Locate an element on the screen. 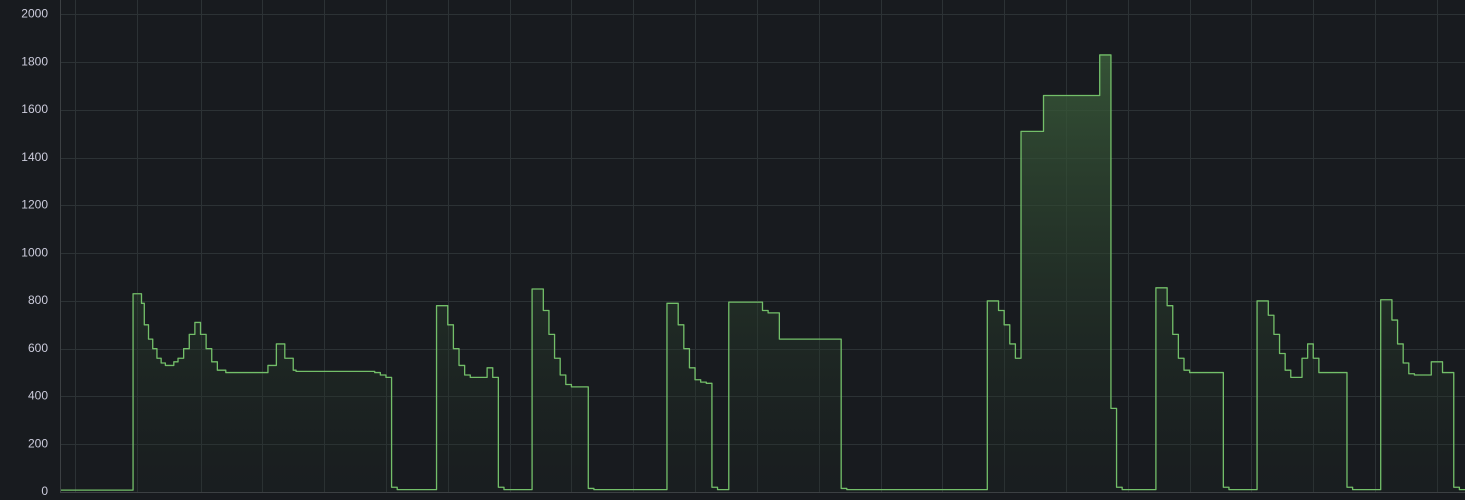  y-axis-tick-label: 600 is located at coordinates (38, 348).